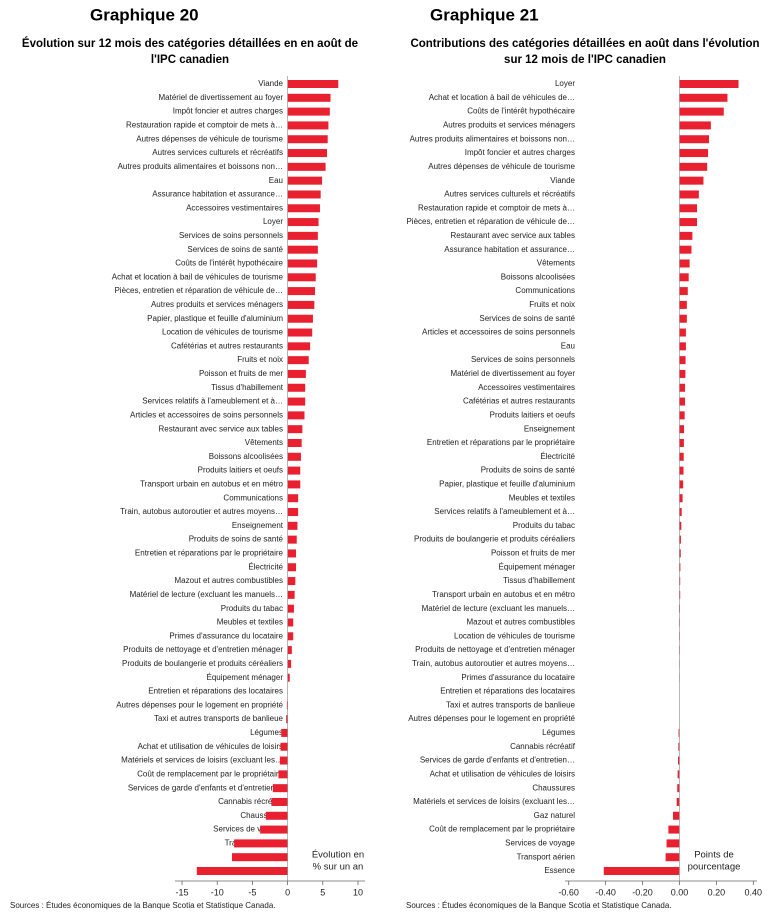 The height and width of the screenshot is (923, 770). Describe the element at coordinates (246, 456) in the screenshot. I see `category-label: Boissons alcoolisées` at that location.